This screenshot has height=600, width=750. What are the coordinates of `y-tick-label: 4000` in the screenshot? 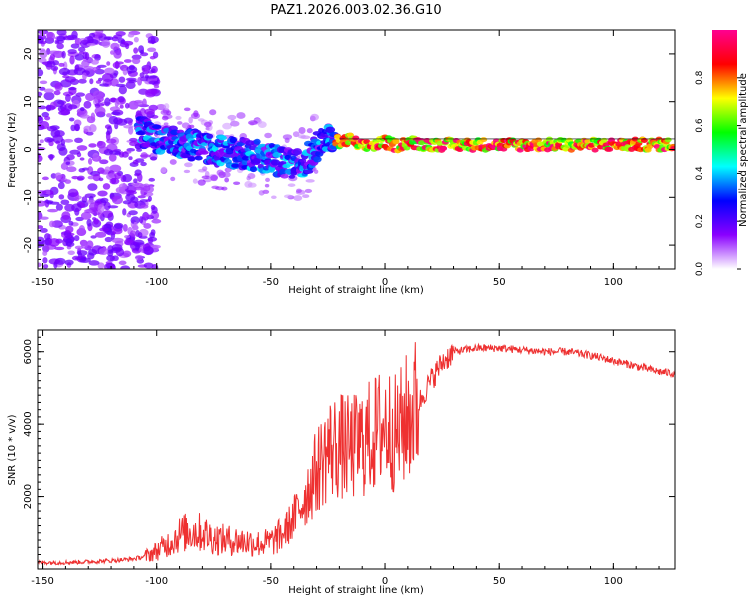 It's located at (28, 423).